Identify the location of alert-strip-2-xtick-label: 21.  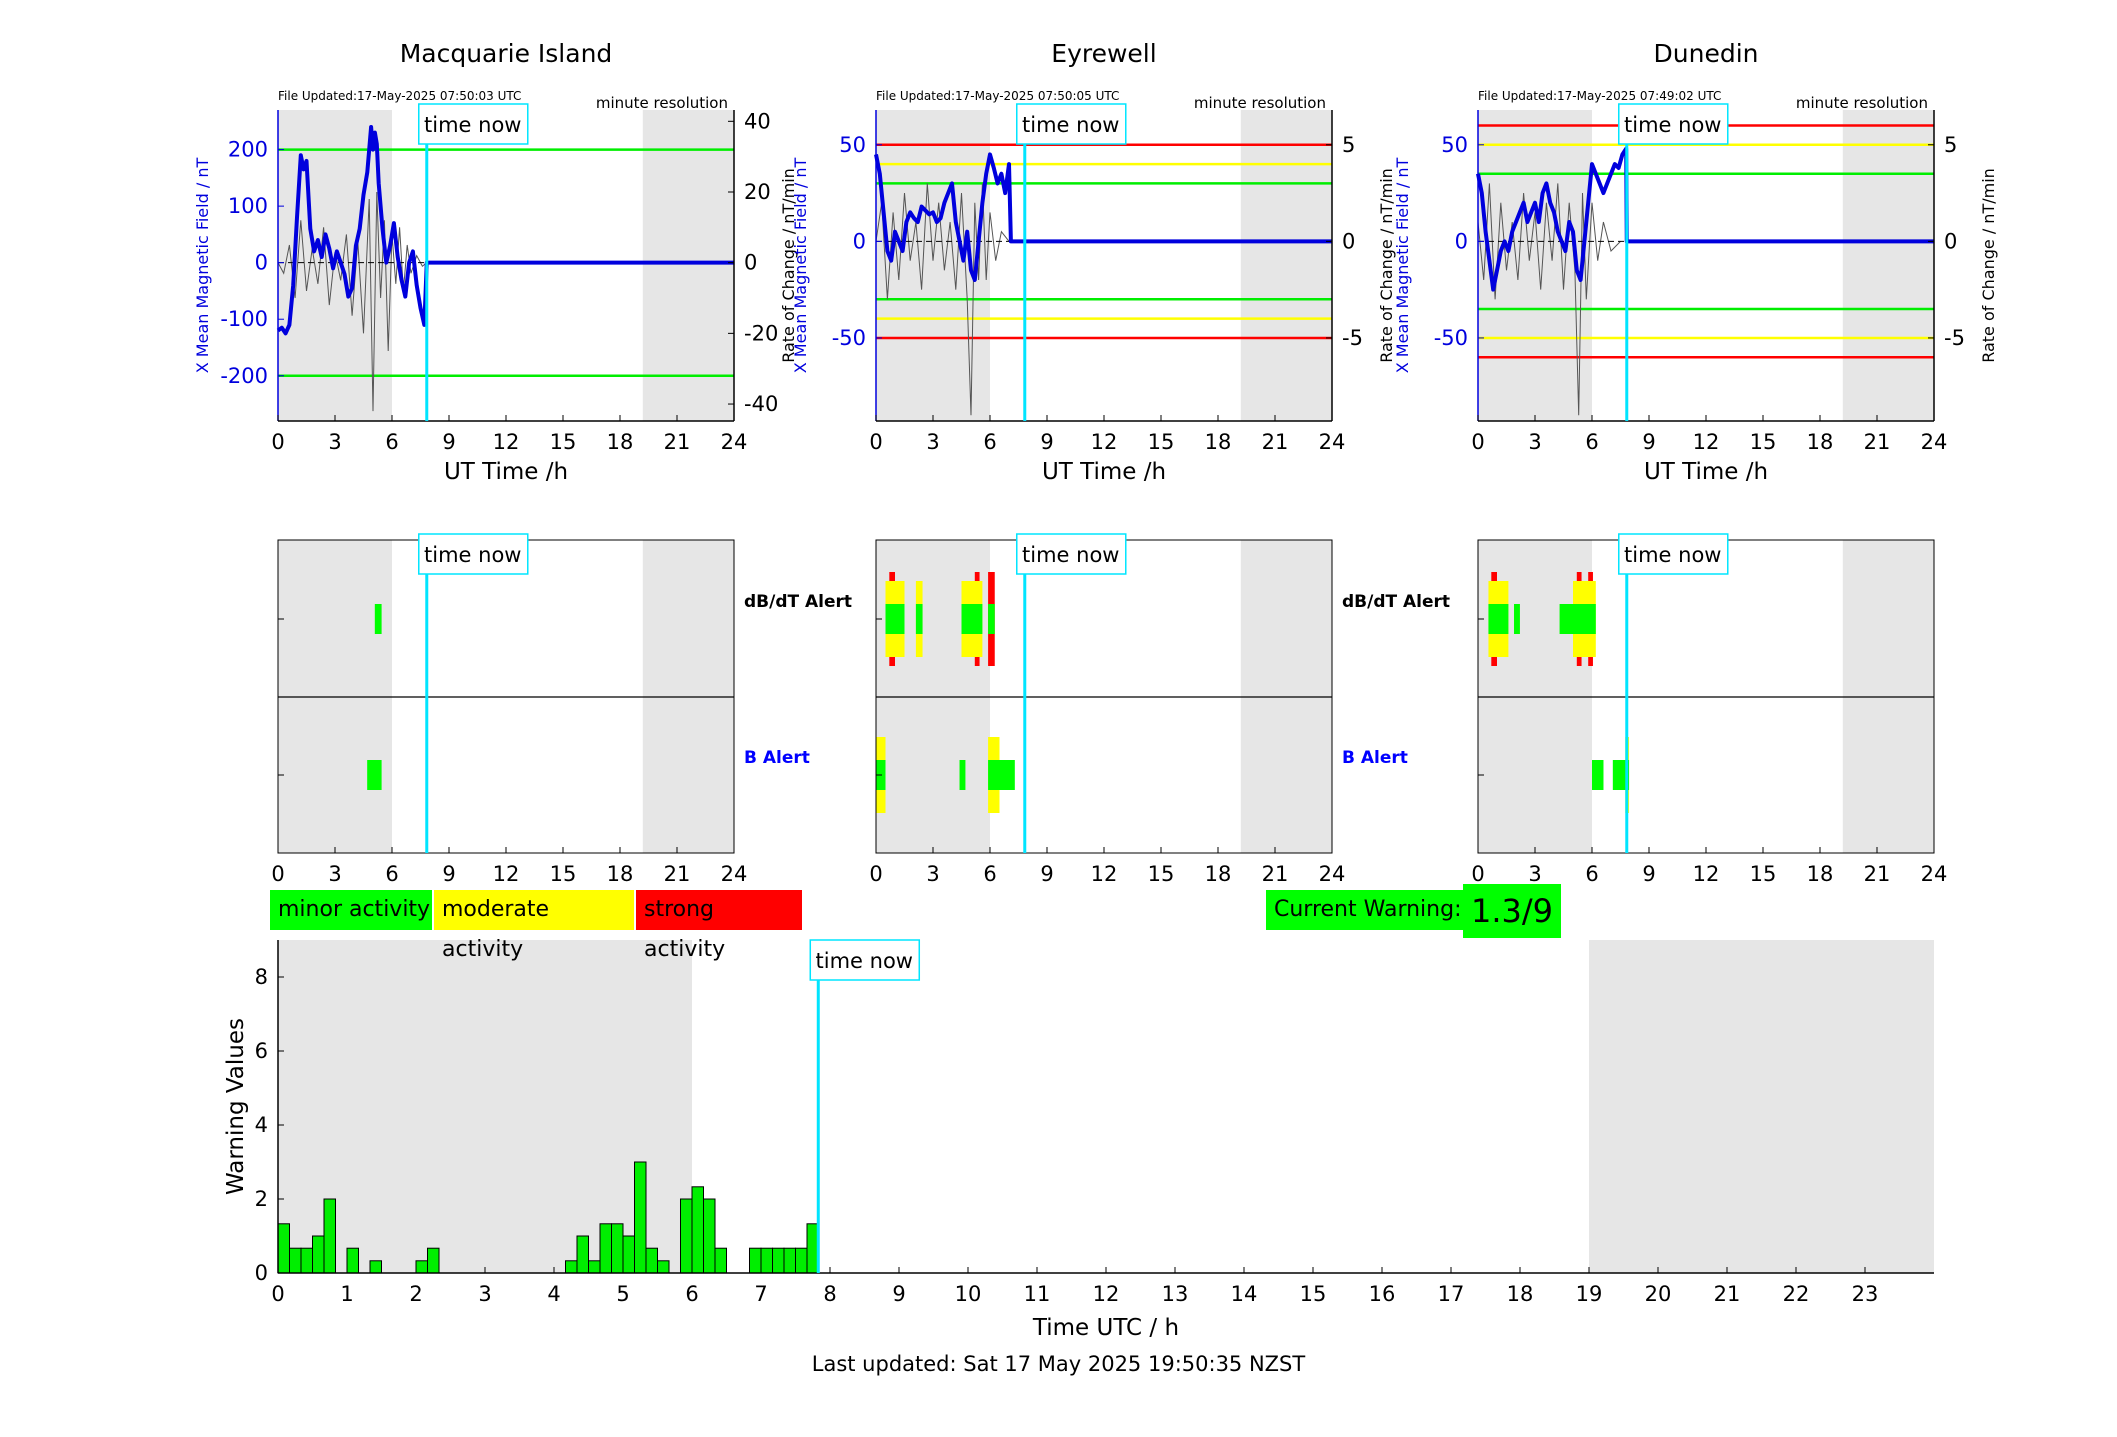
(1877, 874).